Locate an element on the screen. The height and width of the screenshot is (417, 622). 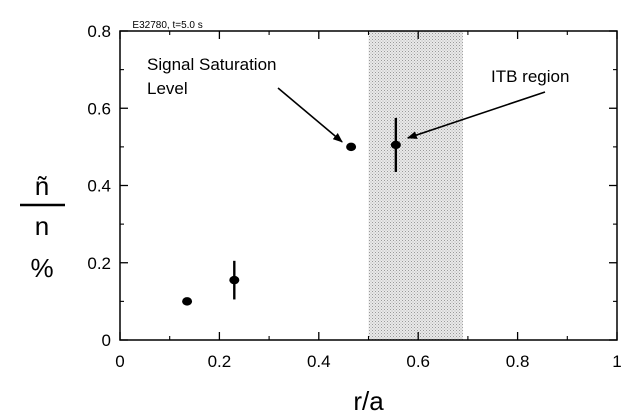
x-tick-label: 0.4 is located at coordinates (319, 361).